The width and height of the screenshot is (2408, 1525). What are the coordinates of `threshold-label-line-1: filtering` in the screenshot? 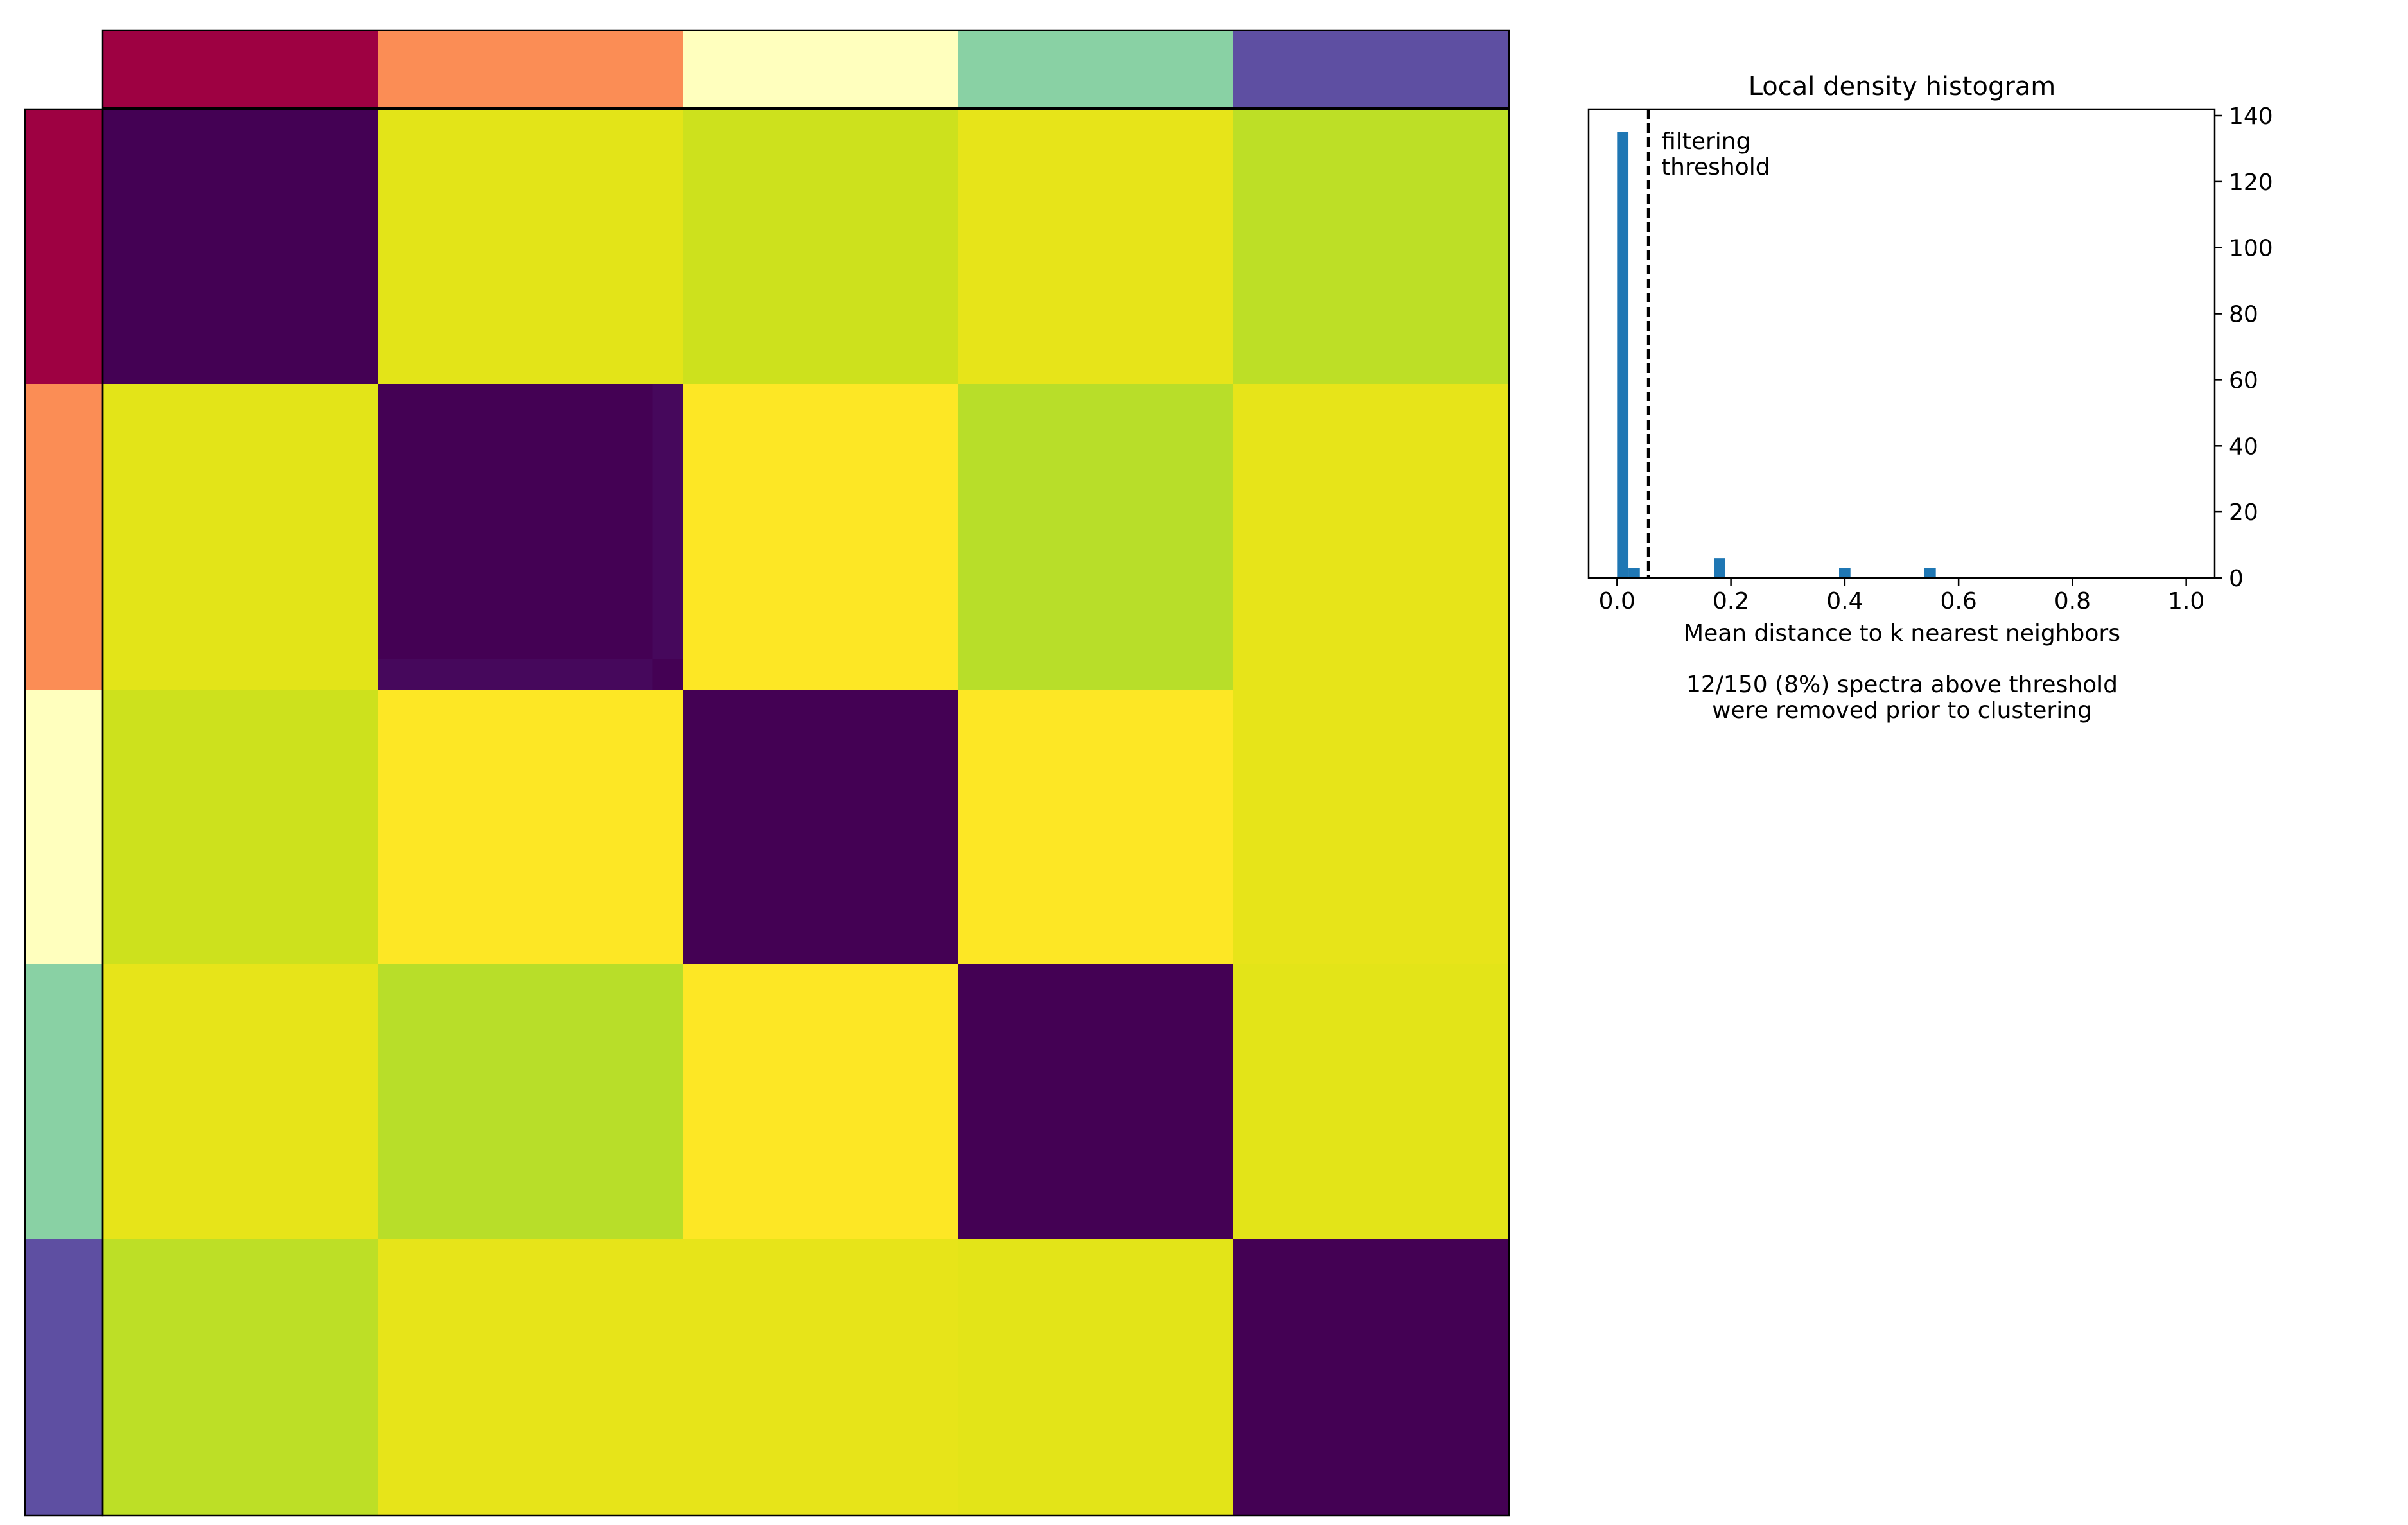 It's located at (1705, 141).